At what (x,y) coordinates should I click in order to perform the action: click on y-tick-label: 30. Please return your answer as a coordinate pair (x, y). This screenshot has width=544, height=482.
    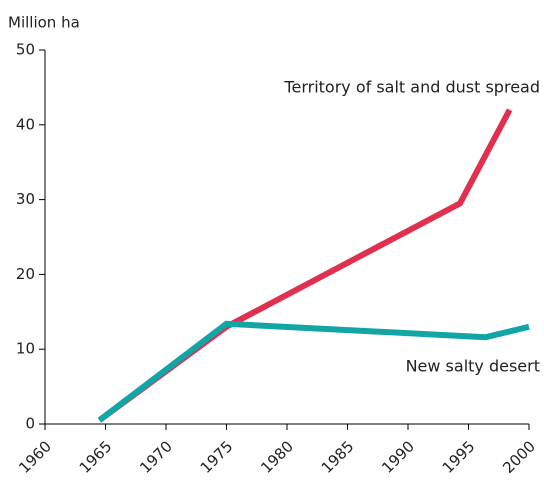
    Looking at the image, I should click on (25, 199).